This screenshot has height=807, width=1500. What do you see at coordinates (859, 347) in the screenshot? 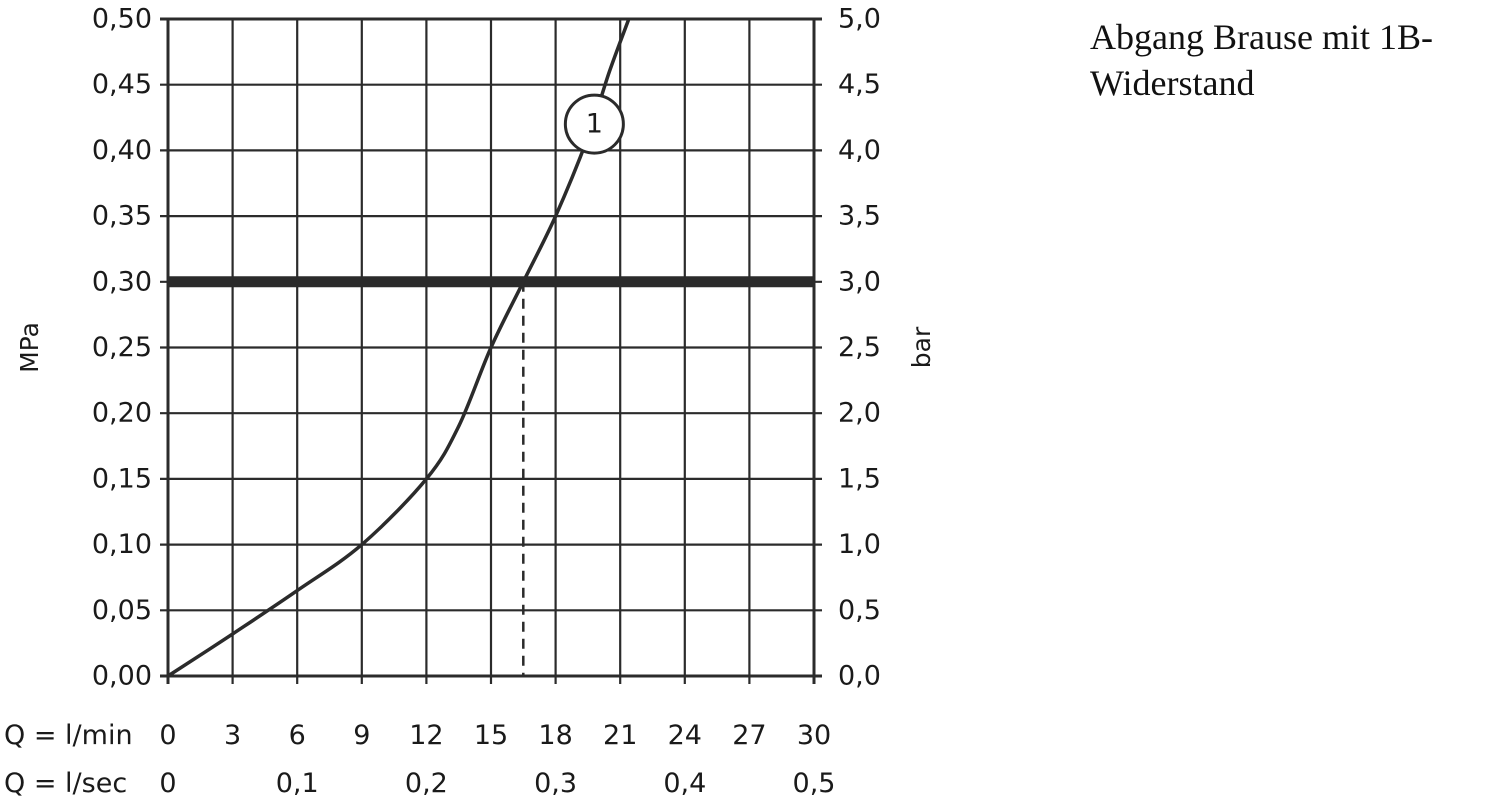
I see `y-tick-label-right: 2,5` at bounding box center [859, 347].